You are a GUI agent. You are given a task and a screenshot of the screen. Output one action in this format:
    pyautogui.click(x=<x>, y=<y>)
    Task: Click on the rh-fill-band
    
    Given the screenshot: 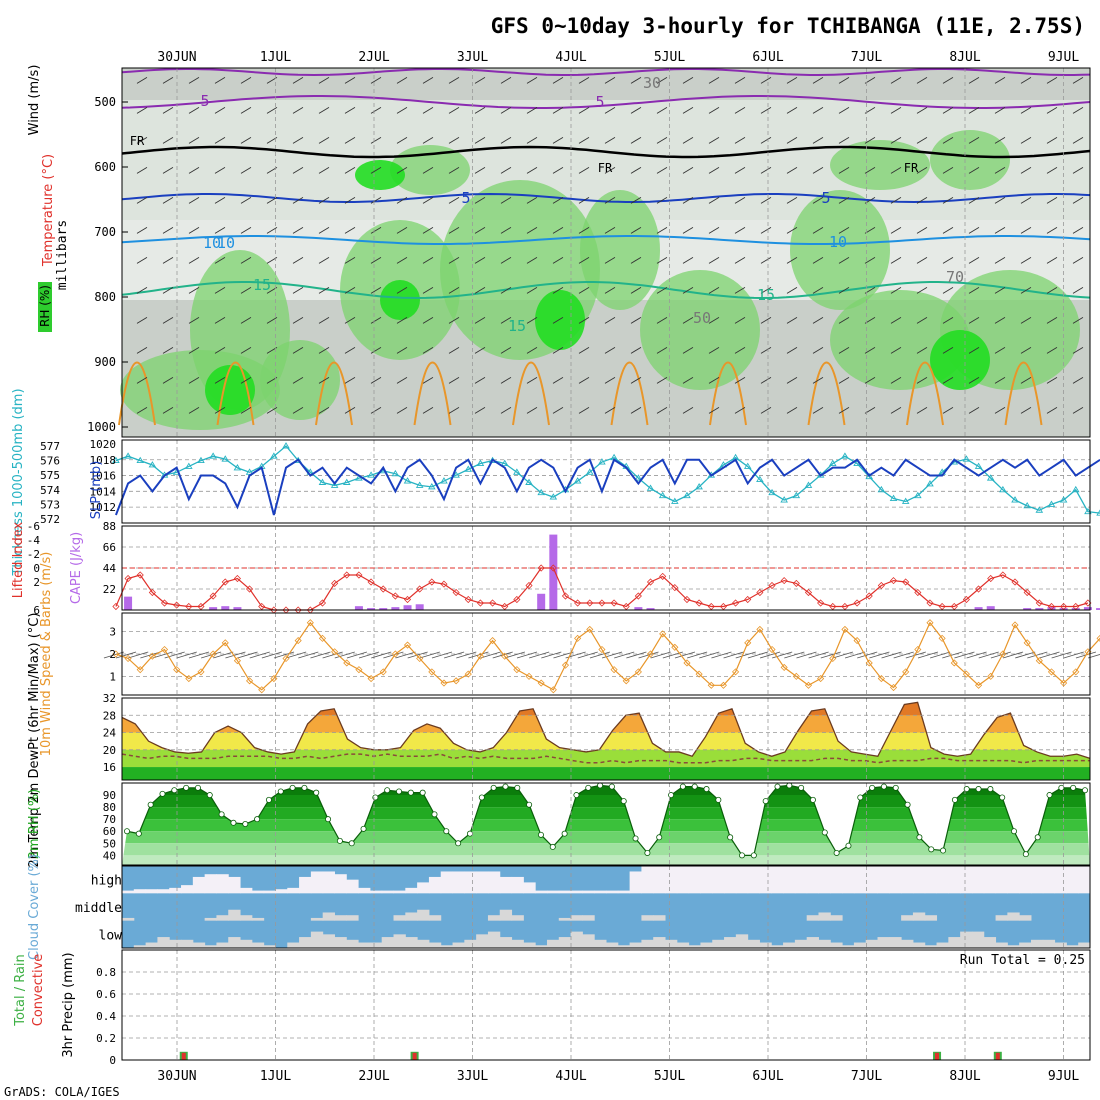 What is the action you would take?
    pyautogui.click(x=607, y=825)
    